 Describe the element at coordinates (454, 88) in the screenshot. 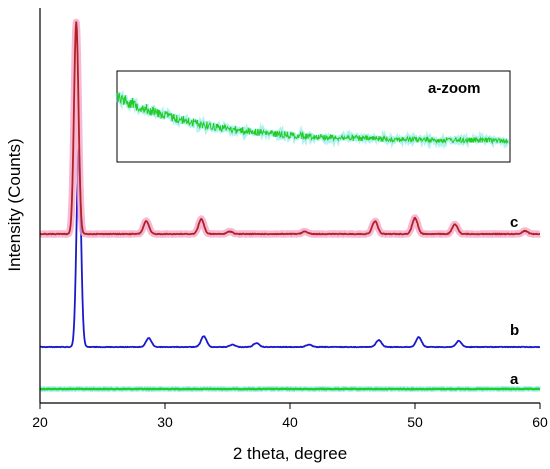

I see `inset-label: a-zoom` at that location.